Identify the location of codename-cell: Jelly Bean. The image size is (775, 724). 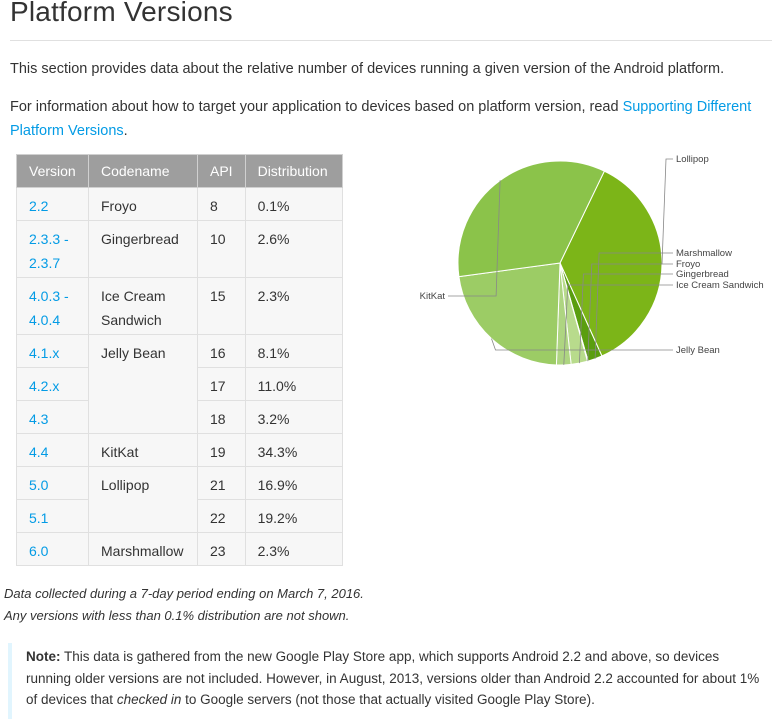
(143, 384).